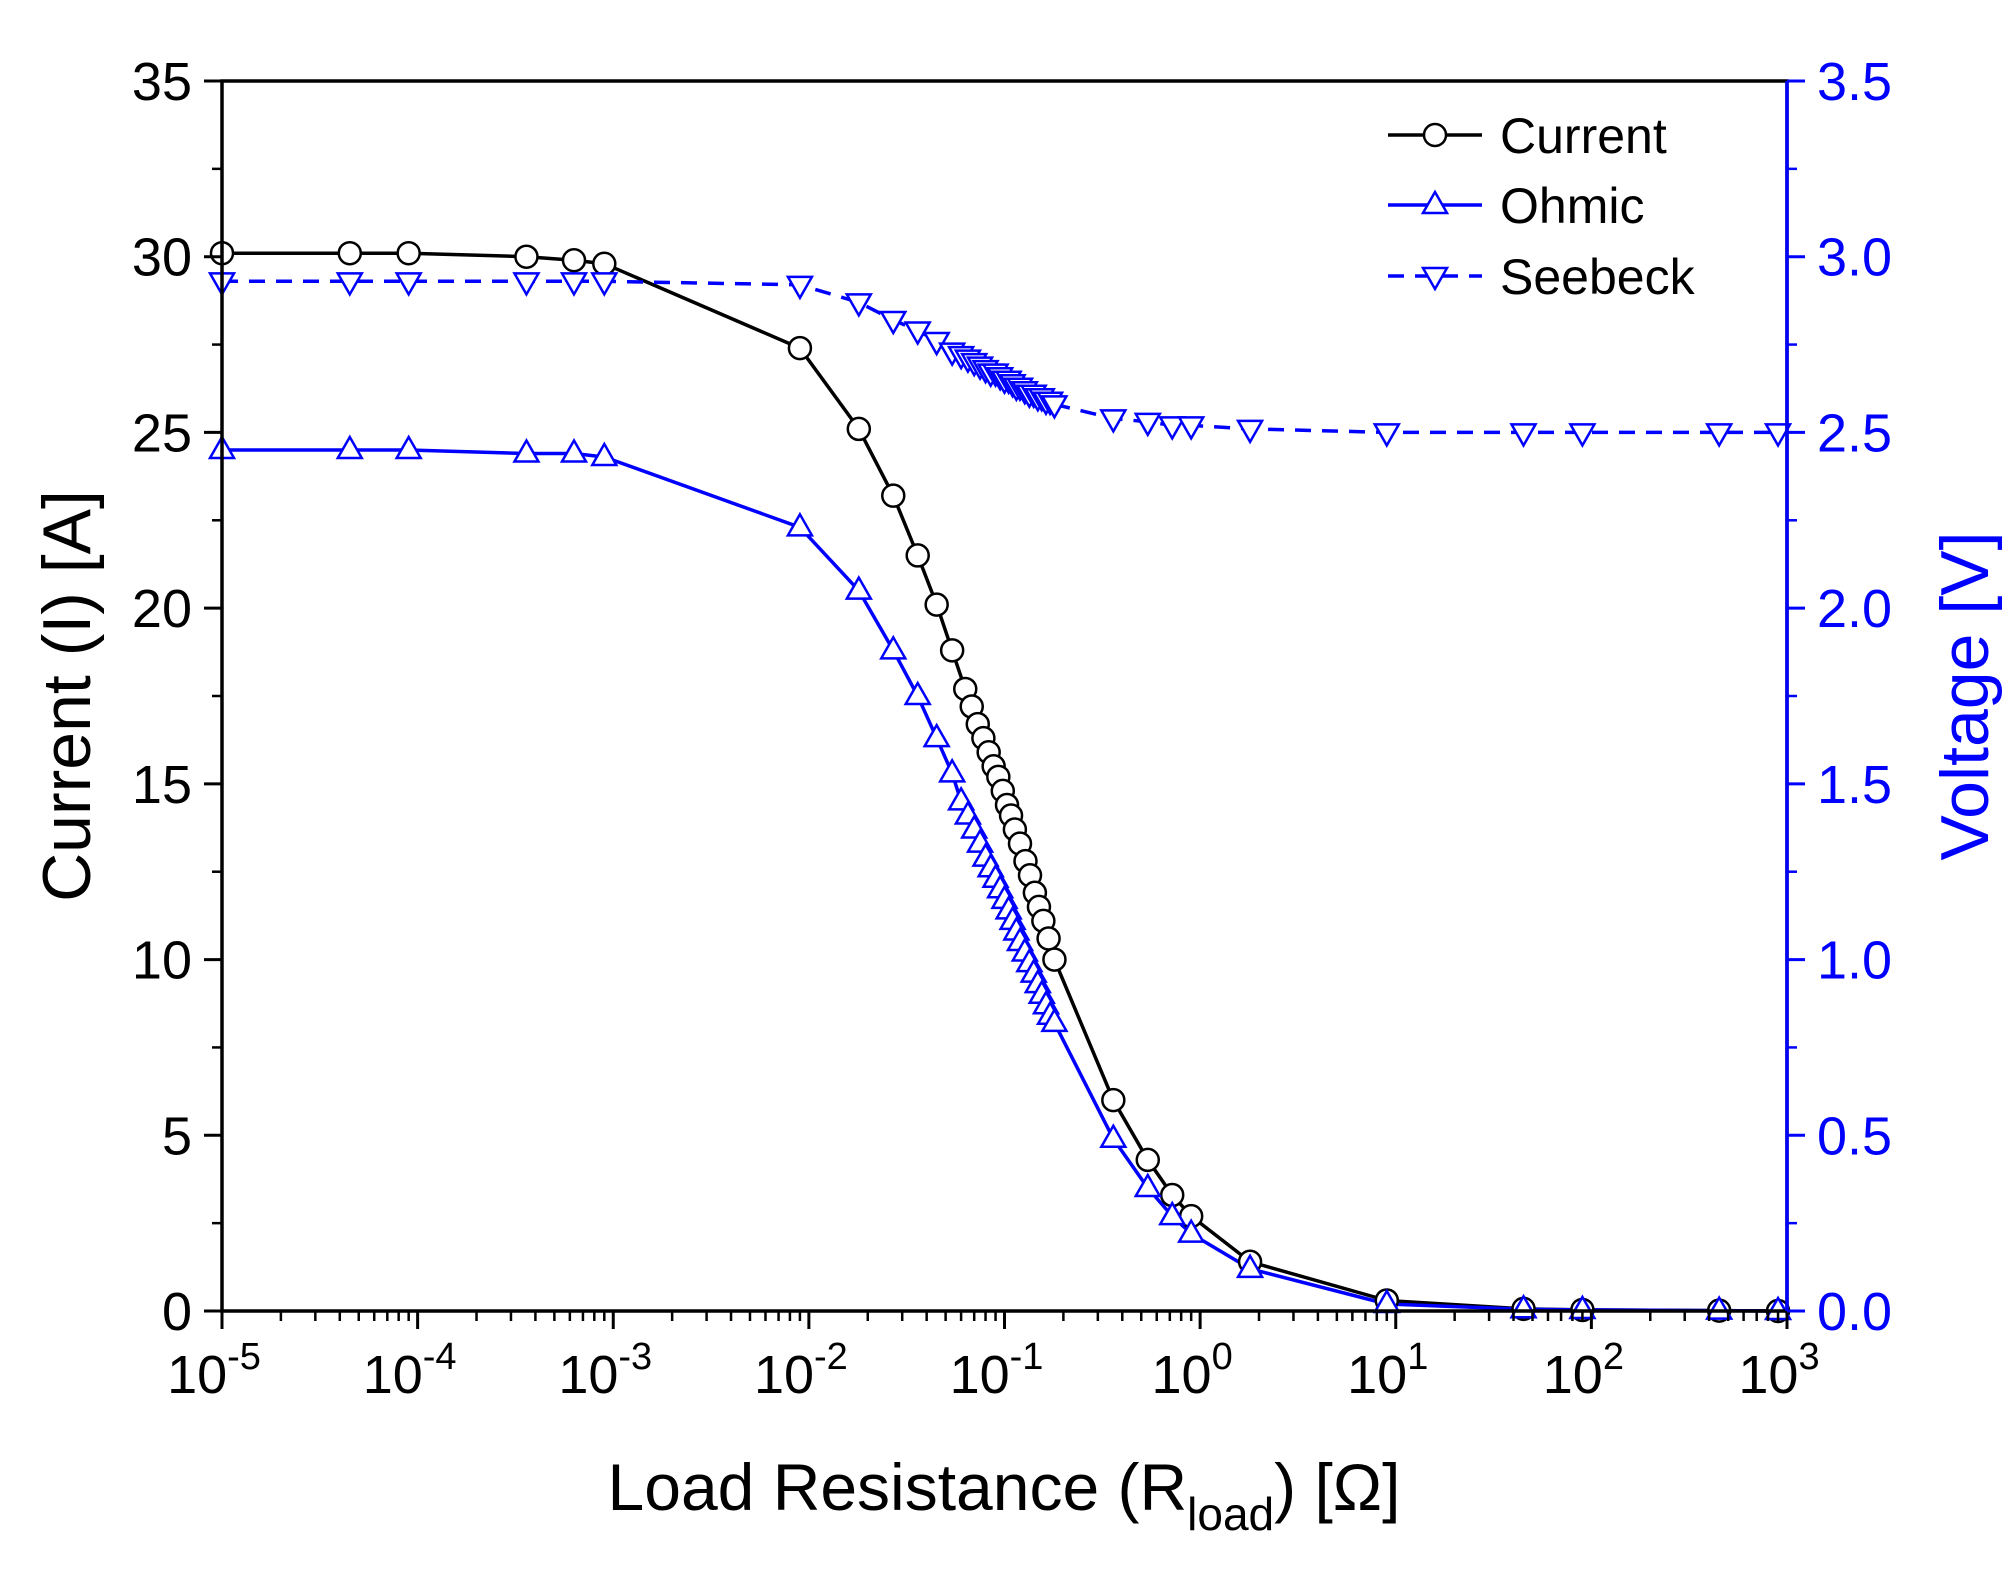 The width and height of the screenshot is (2016, 1576). I want to click on y2-tick-label: 2.5, so click(1854, 433).